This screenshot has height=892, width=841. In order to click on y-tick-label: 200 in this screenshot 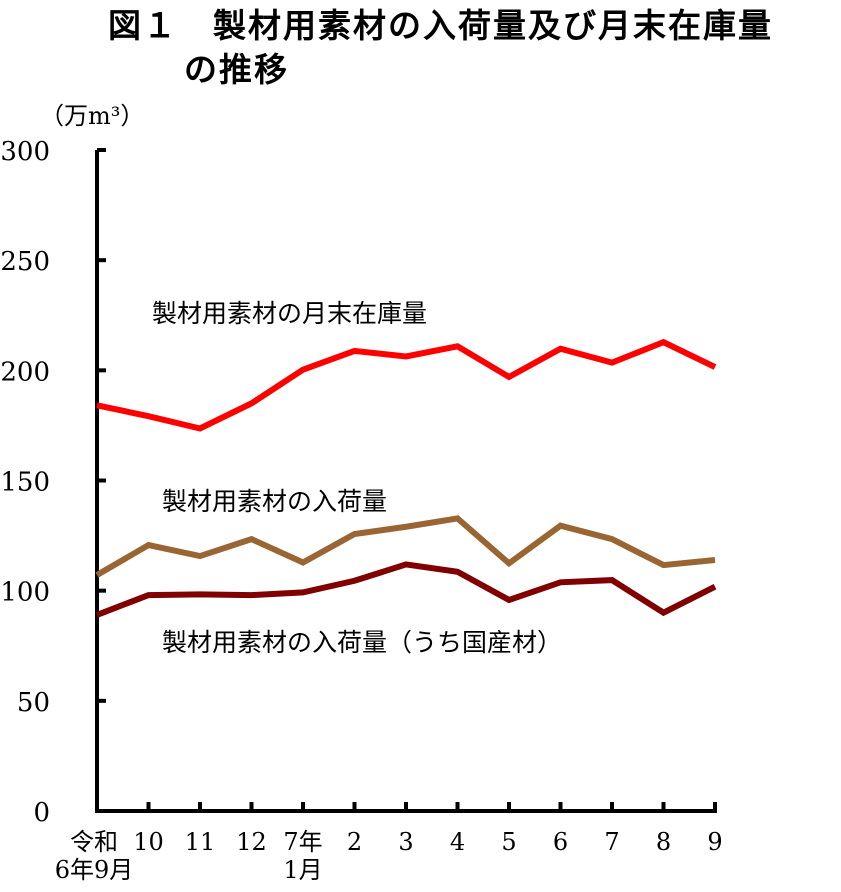, I will do `click(25, 372)`.